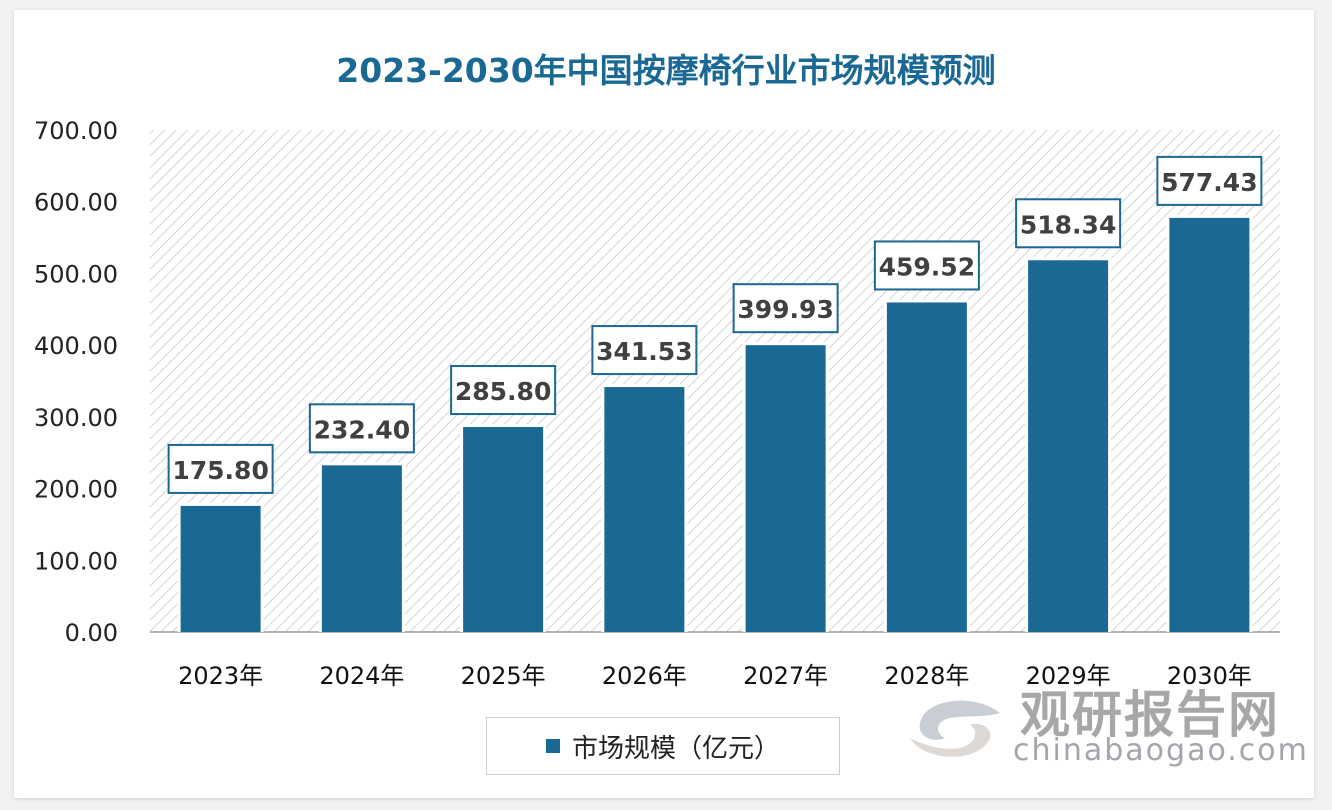  Describe the element at coordinates (76, 561) in the screenshot. I see `y-tick-label: 100.00` at that location.